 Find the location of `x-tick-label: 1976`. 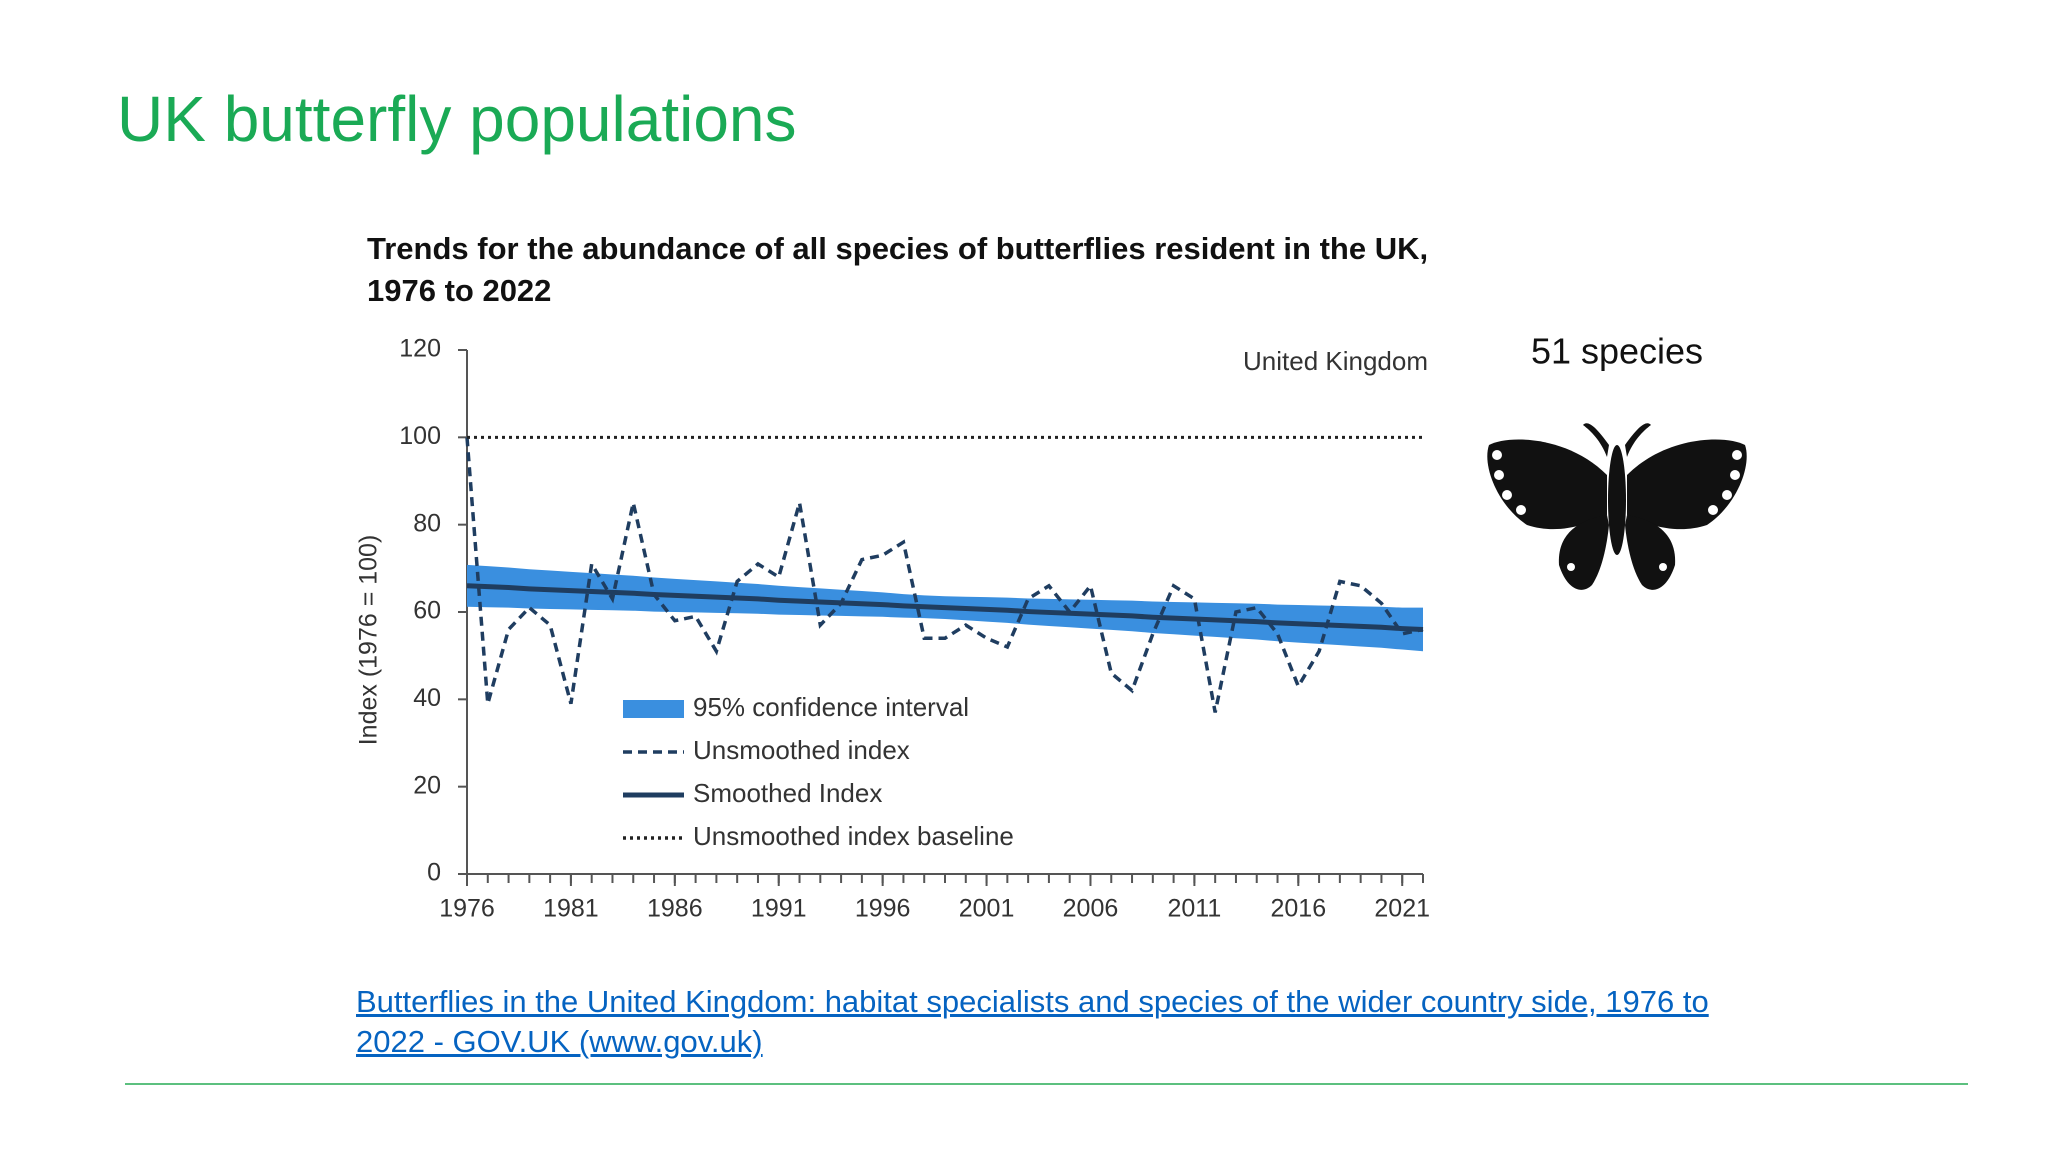

x-tick-label: 1976 is located at coordinates (467, 909).